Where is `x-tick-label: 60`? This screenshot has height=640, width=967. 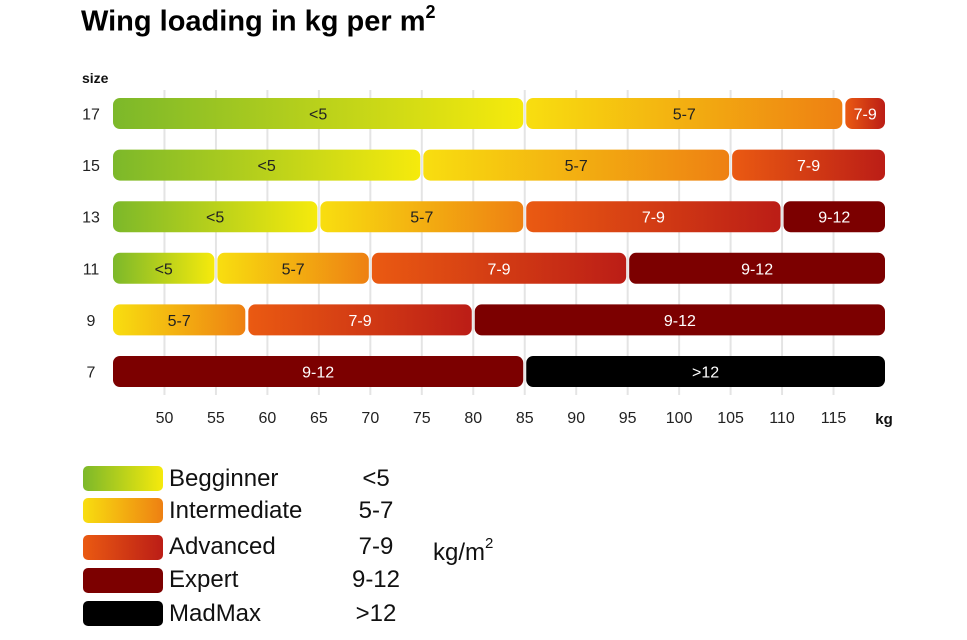
x-tick-label: 60 is located at coordinates (268, 418).